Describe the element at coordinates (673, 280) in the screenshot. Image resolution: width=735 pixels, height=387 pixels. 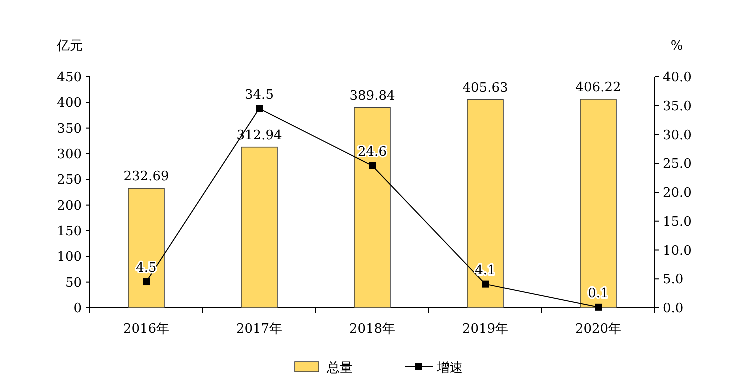
I see `y2-tick-label: 5.0` at that location.